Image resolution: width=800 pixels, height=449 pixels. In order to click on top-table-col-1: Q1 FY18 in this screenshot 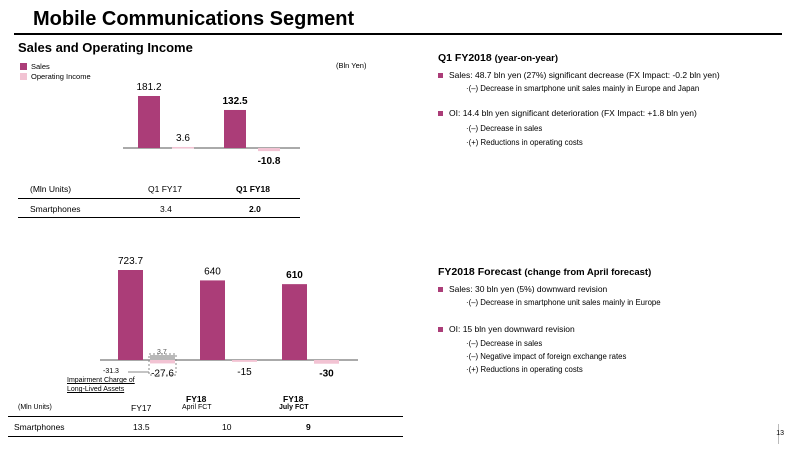, I will do `click(253, 189)`.